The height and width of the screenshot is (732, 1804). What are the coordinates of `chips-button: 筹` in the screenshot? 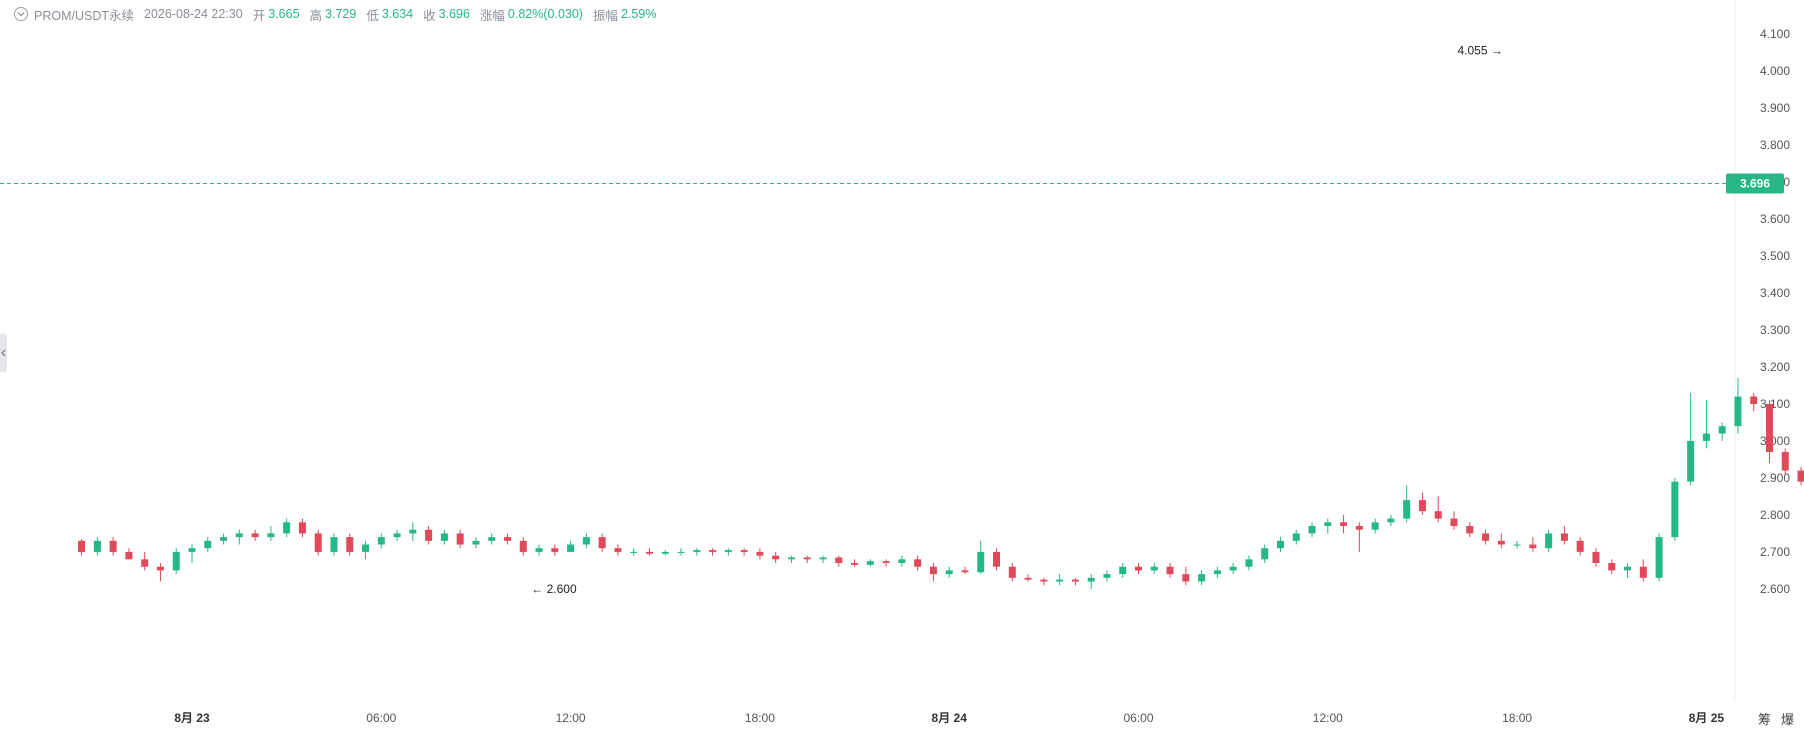 It's located at (1764, 719).